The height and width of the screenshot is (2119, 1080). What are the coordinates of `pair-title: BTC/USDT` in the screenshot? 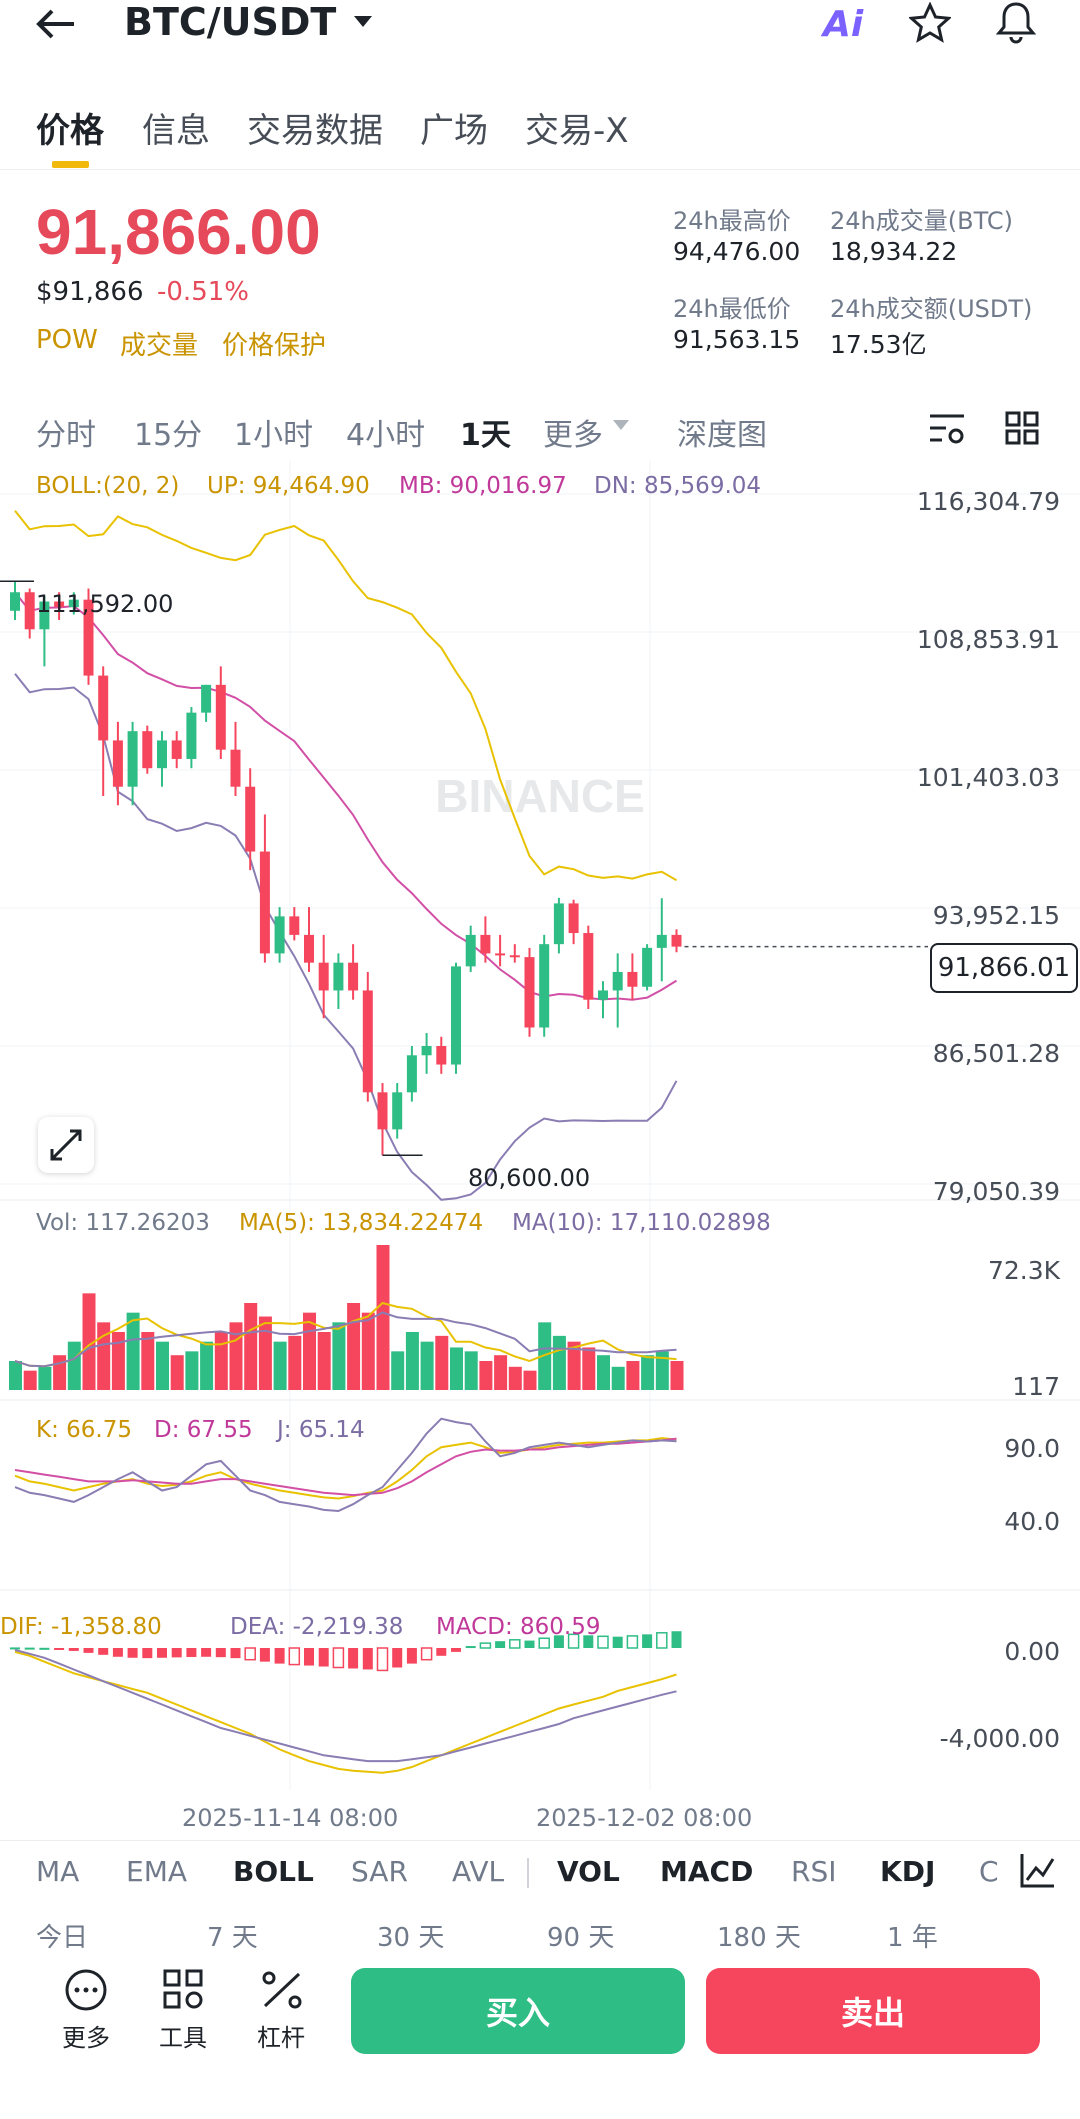 It's located at (230, 22).